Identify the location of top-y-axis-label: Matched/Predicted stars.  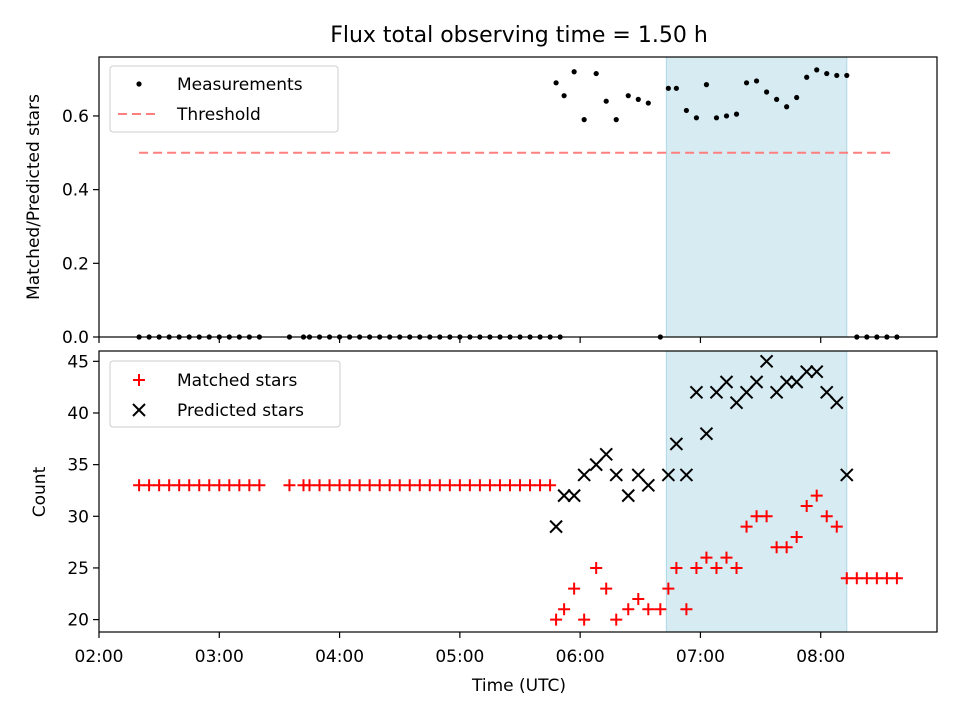
(34, 197).